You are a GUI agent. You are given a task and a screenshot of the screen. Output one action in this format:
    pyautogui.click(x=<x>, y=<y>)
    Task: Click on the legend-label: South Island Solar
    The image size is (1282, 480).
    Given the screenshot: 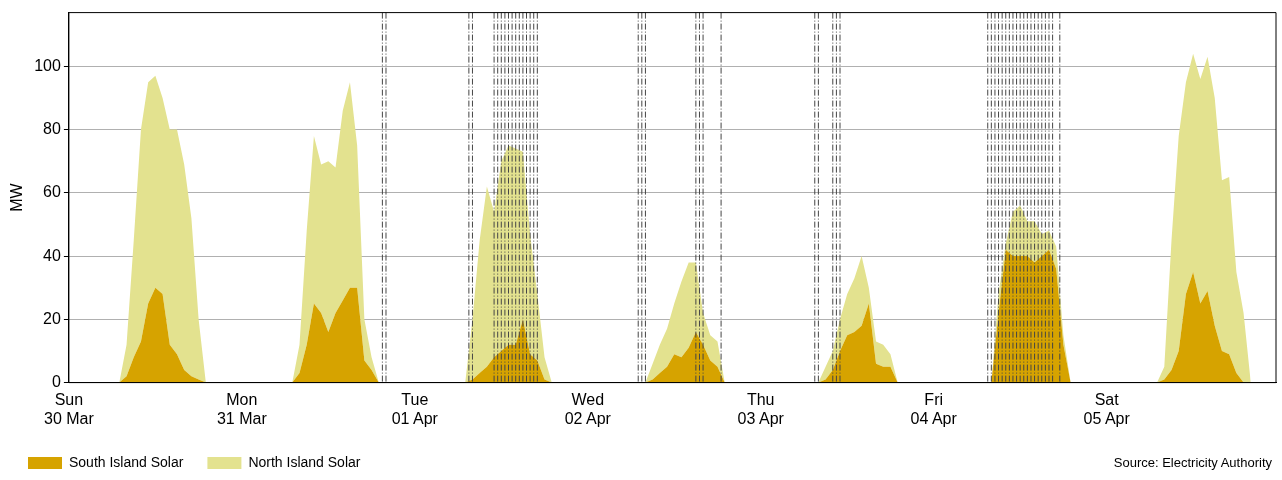 What is the action you would take?
    pyautogui.click(x=126, y=461)
    